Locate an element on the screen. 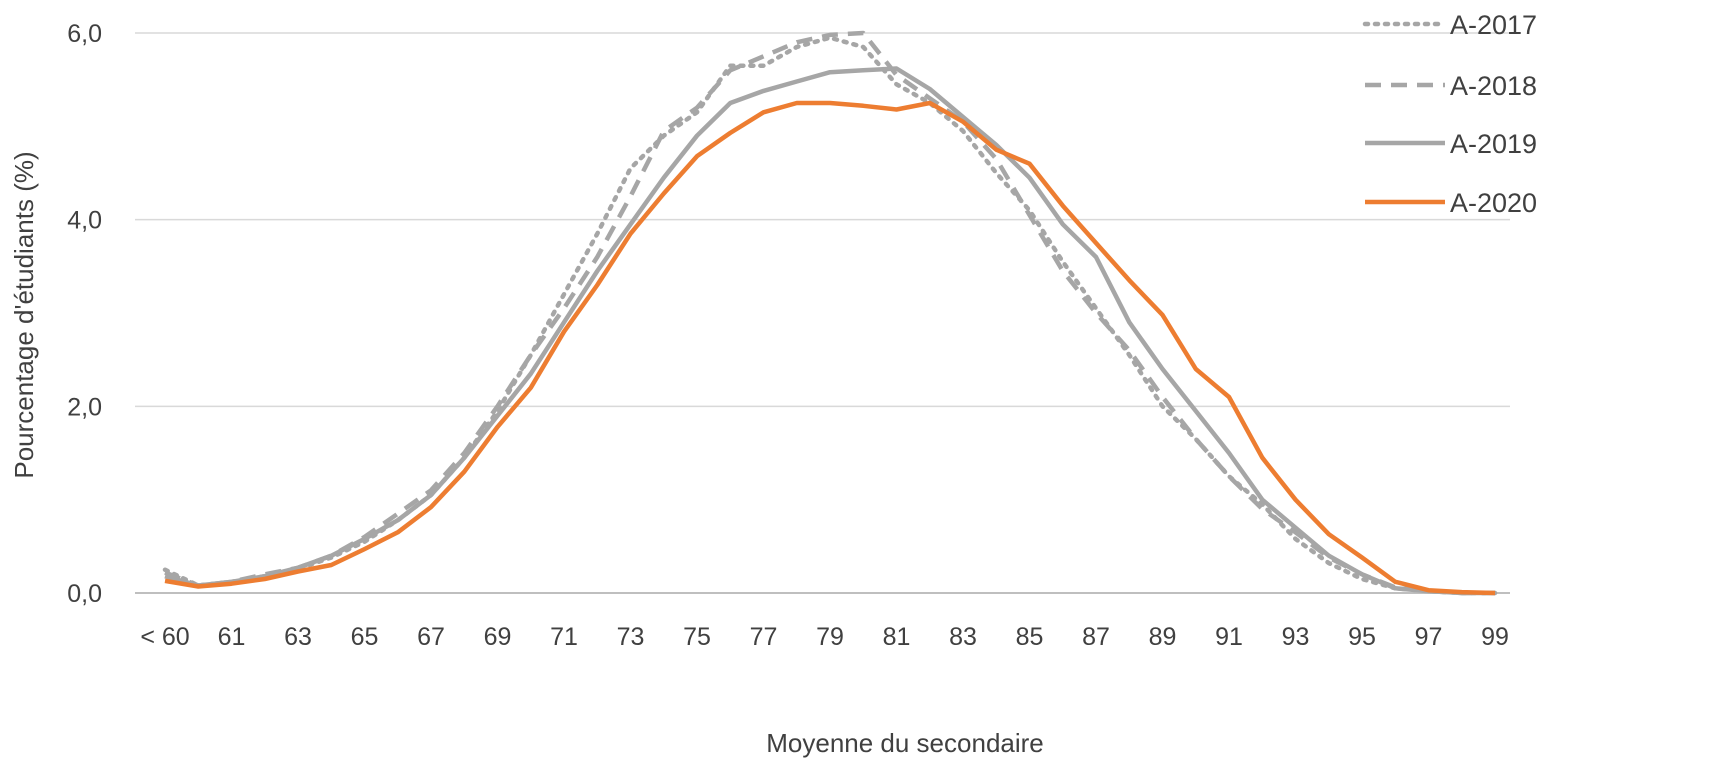 This screenshot has height=770, width=1719. y-axis-title: Pourcentage d'étudiants (%) is located at coordinates (24, 314).